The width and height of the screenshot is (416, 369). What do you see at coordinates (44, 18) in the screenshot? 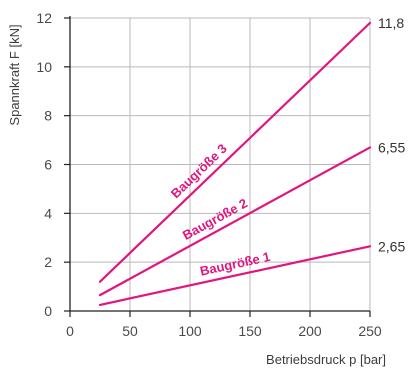
I see `y-tick-label: 12` at bounding box center [44, 18].